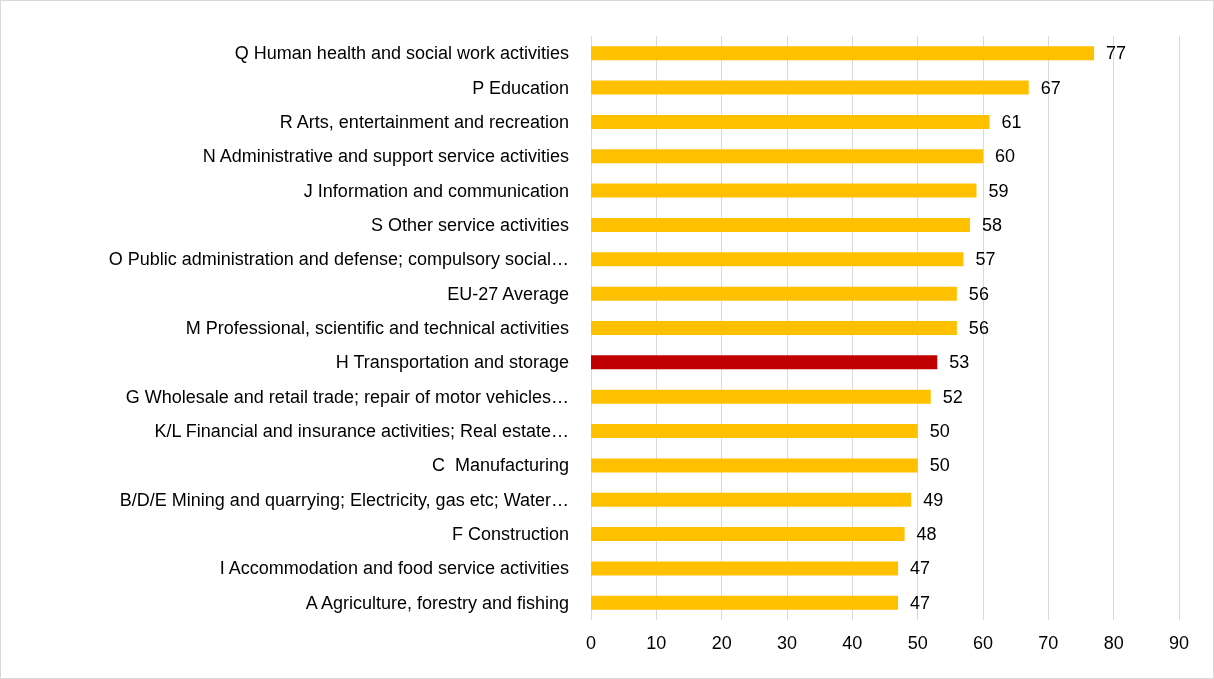 Image resolution: width=1214 pixels, height=679 pixels. What do you see at coordinates (991, 224) in the screenshot?
I see `data-label: 58` at bounding box center [991, 224].